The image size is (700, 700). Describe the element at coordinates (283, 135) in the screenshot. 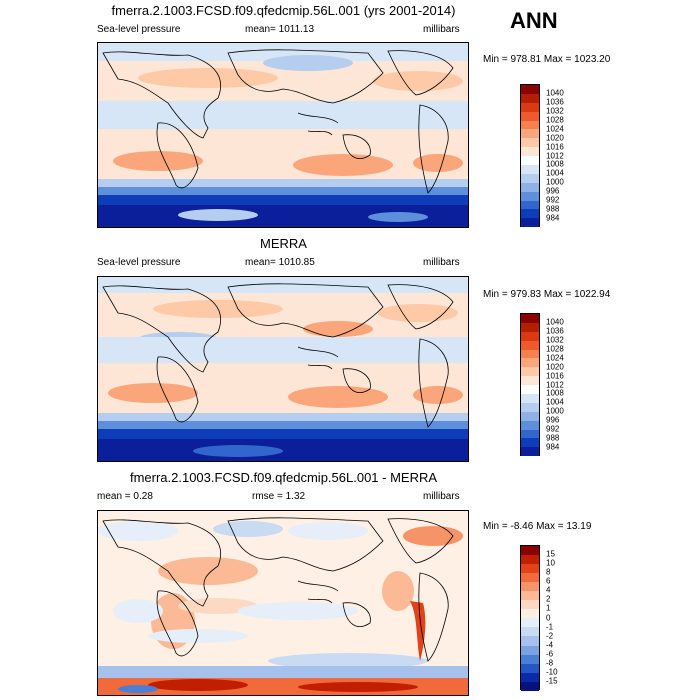

I see `panel1-map` at that location.